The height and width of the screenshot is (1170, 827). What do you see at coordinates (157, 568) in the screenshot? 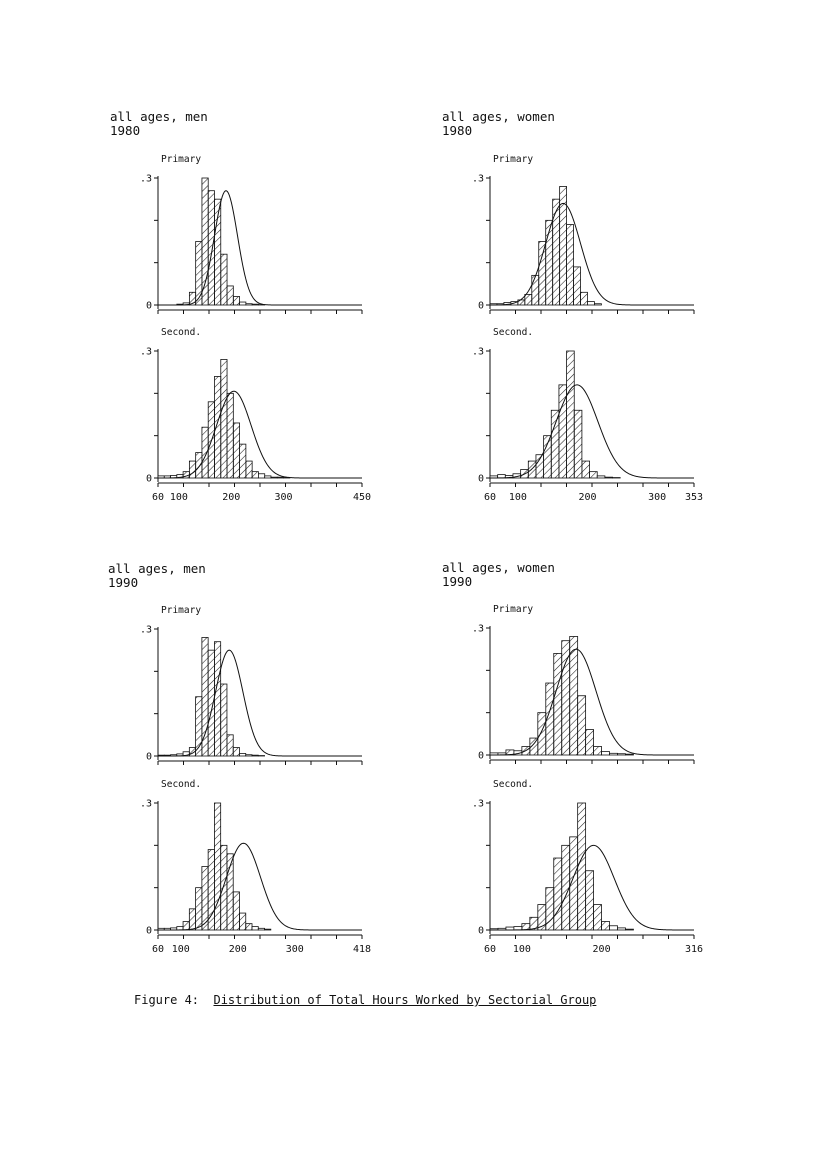
I see `panel-group-label: all ages, men` at bounding box center [157, 568].